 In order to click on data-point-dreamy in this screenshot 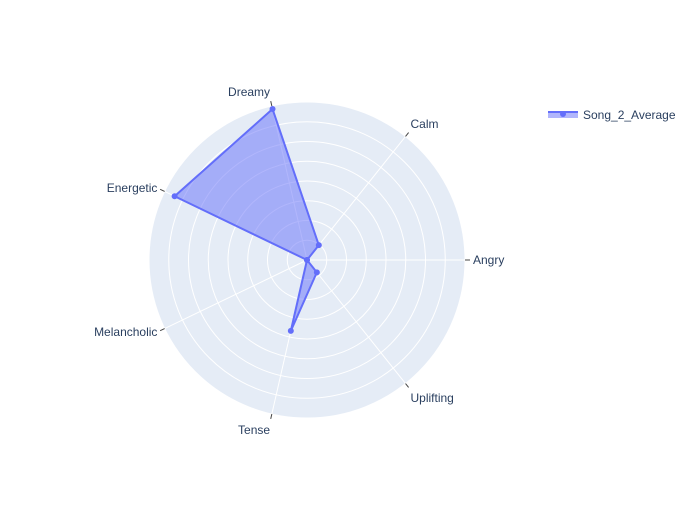, I will do `click(272, 109)`.